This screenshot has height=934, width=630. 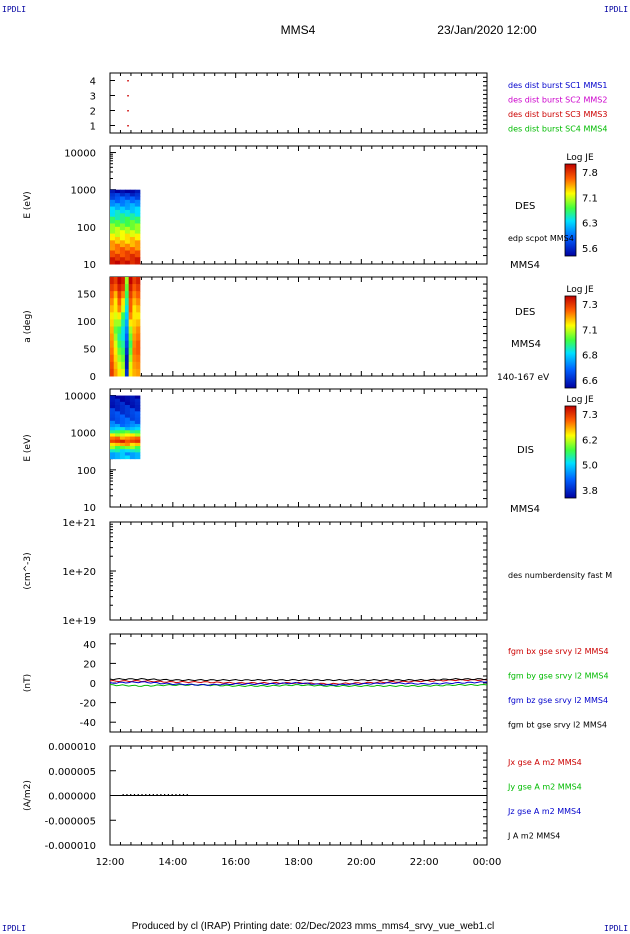 I want to click on y-tick-label: 2, so click(x=93, y=112).